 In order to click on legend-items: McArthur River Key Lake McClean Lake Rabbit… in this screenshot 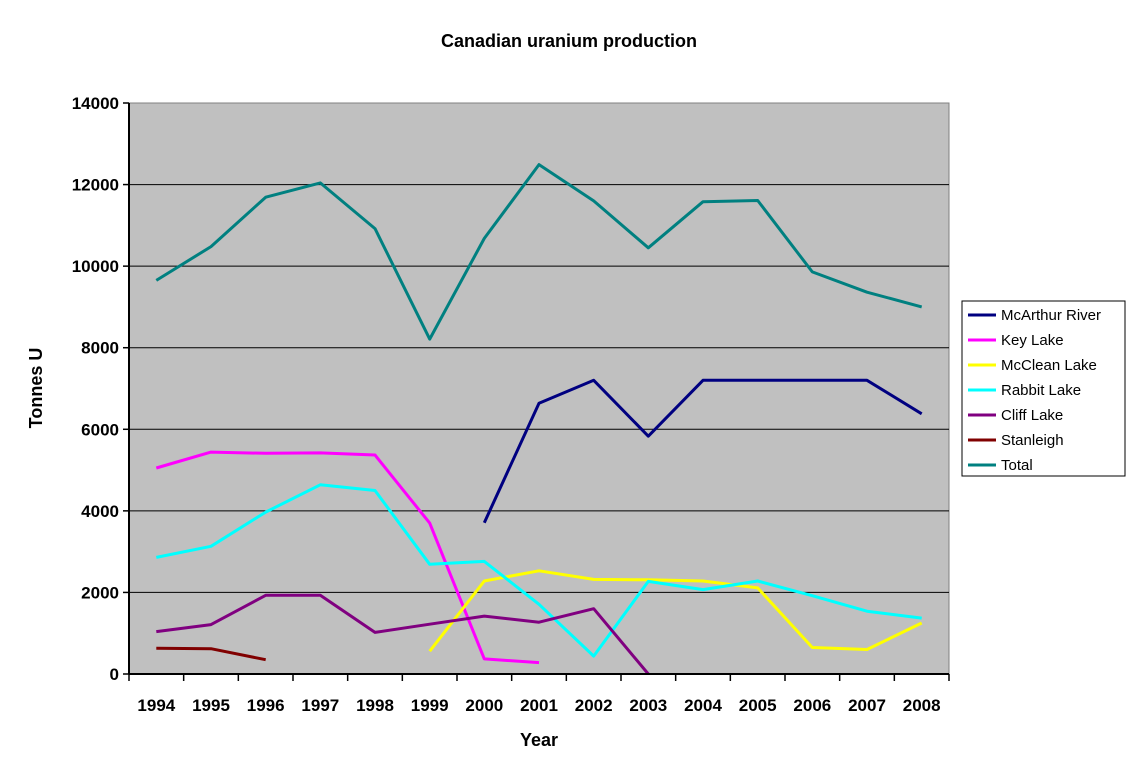, I will do `click(1034, 390)`.